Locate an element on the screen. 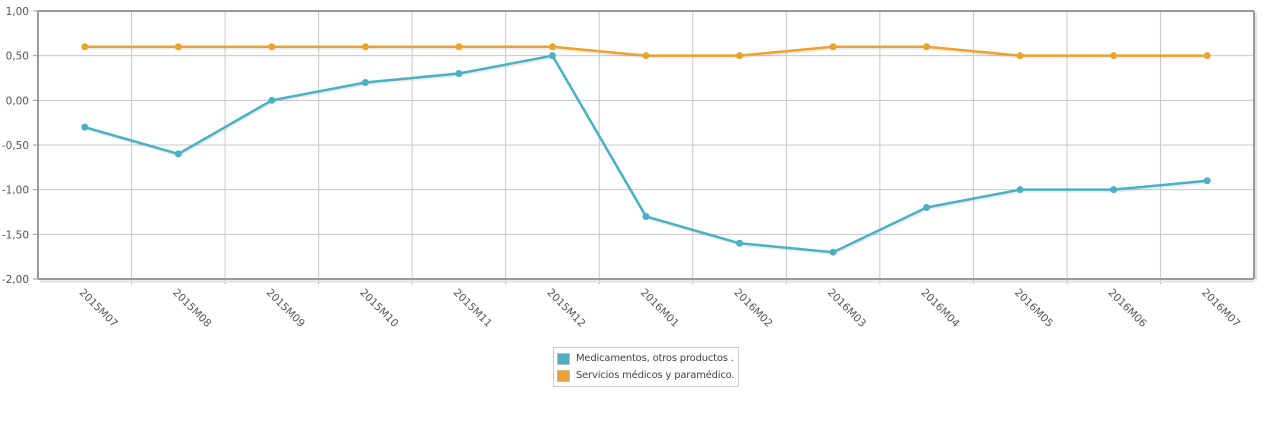 This screenshot has width=1264, height=447. x-tick-label: 2016M02 is located at coordinates (752, 308).